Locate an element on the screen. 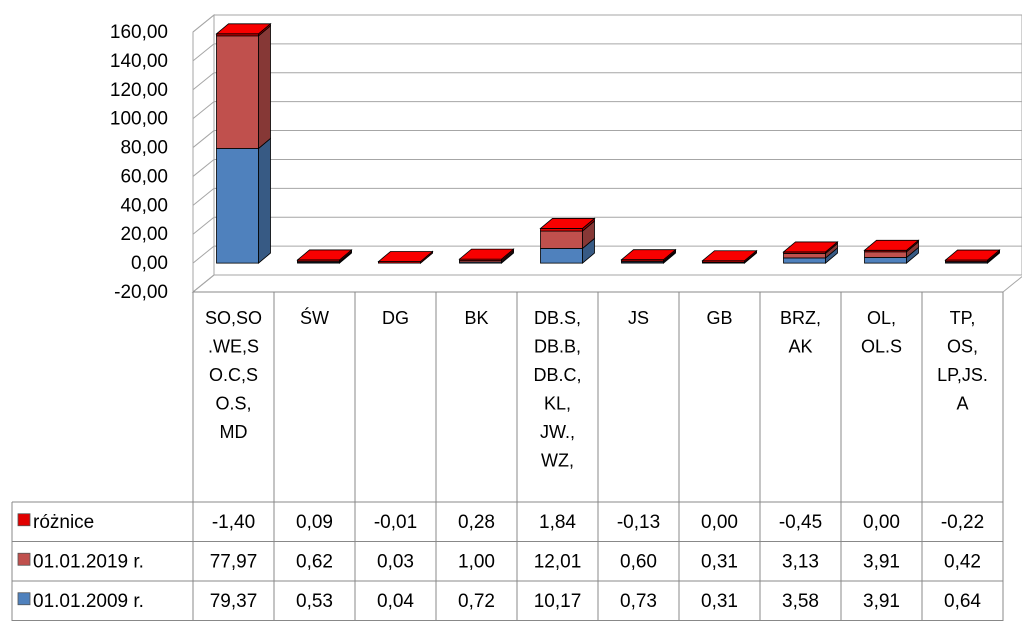 The image size is (1022, 621). data-value: -0,01 is located at coordinates (395, 522).